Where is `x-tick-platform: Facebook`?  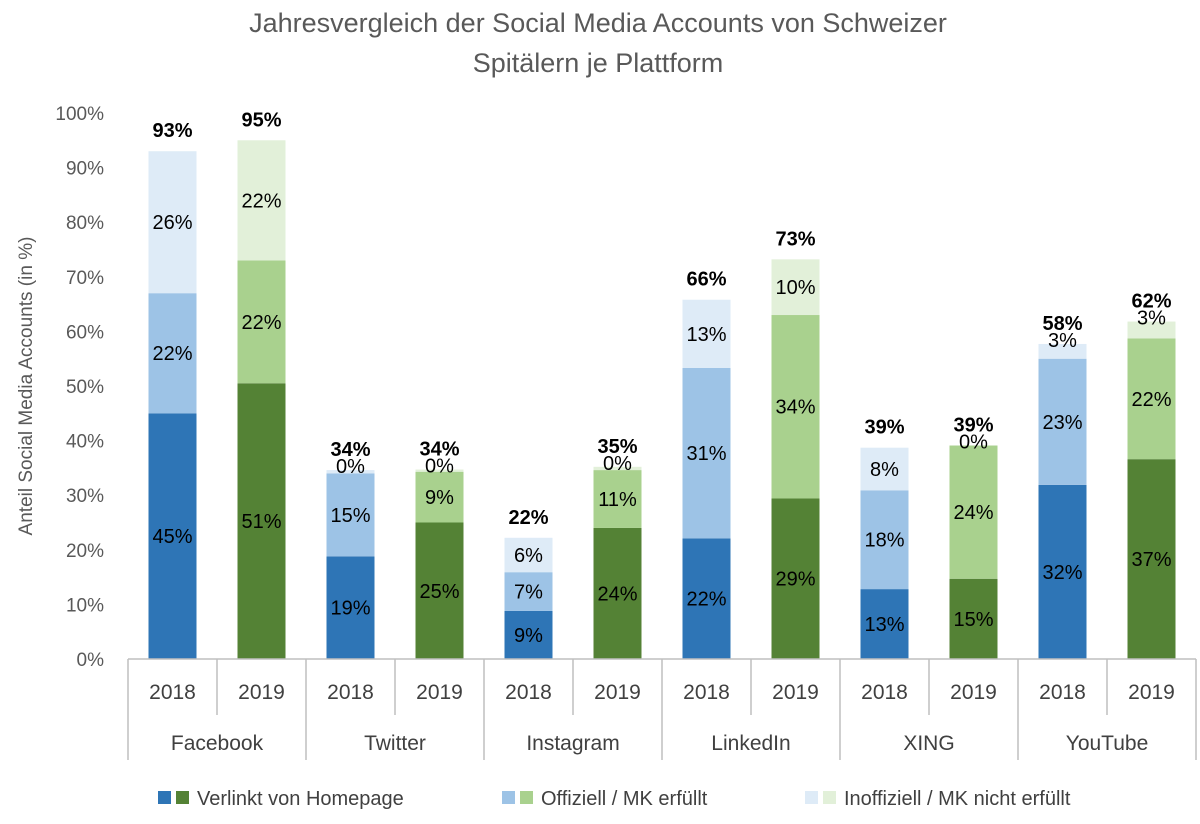 x-tick-platform: Facebook is located at coordinates (217, 743).